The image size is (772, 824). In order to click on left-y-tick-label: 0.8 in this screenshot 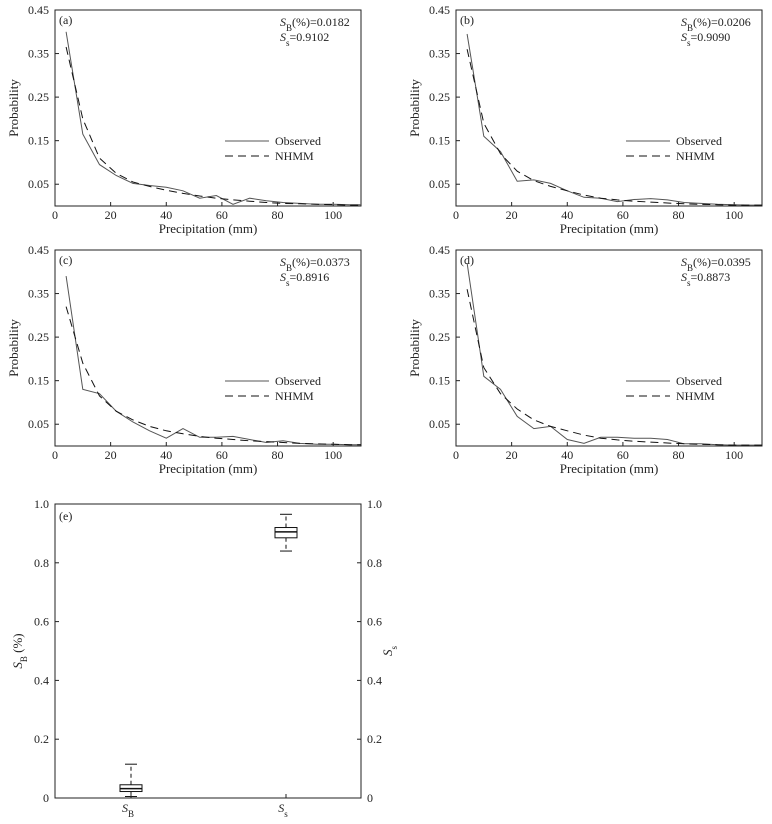, I will do `click(41, 563)`.